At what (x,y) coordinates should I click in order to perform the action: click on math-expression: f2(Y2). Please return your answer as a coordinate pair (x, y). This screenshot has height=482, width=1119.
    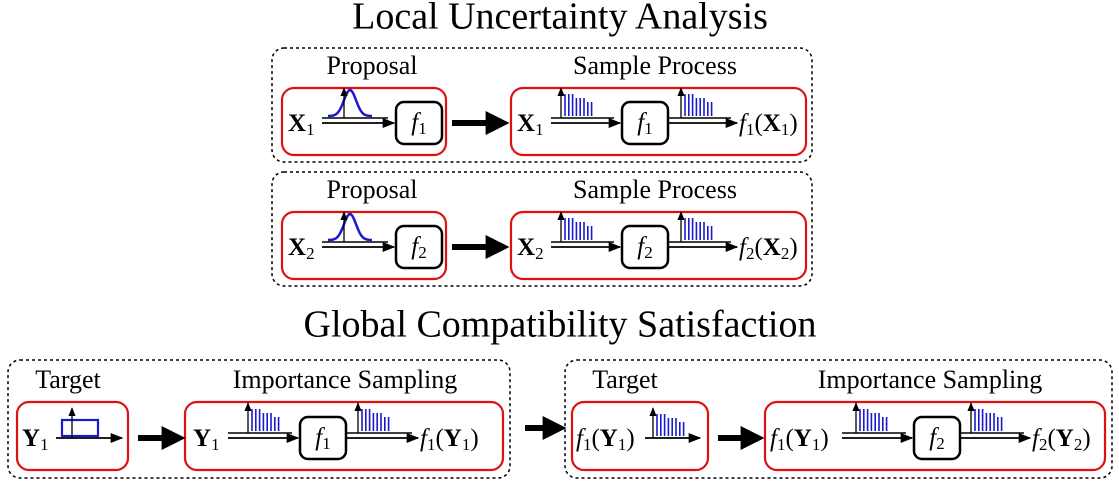
    Looking at the image, I should click on (1061, 439).